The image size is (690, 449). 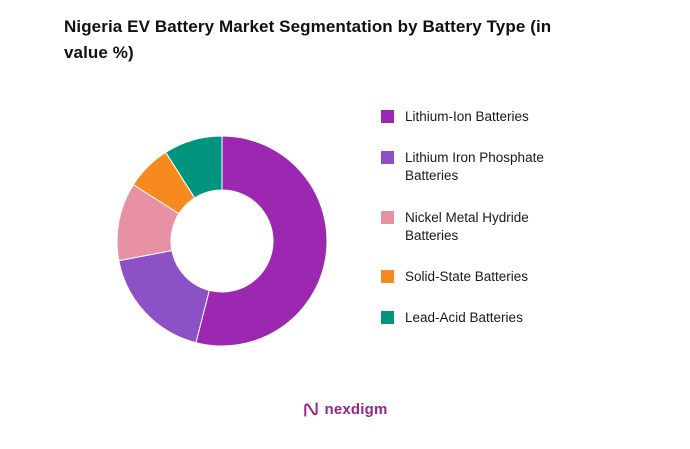 I want to click on legend-item-lithium-iron-phosphate: Lithium Iron Phosphate Batteries, so click(x=481, y=167).